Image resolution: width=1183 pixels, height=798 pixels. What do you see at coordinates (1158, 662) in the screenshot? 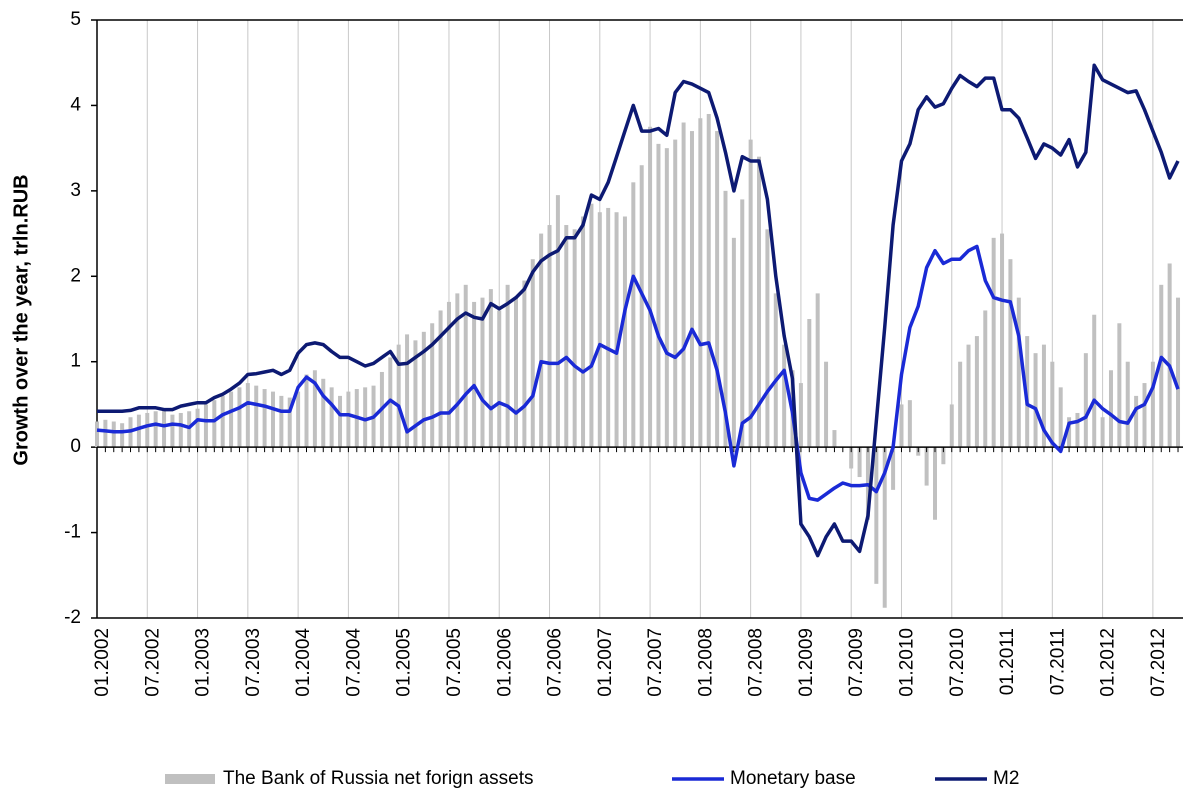
I see `x-tick-label: 07.2012` at bounding box center [1158, 662].